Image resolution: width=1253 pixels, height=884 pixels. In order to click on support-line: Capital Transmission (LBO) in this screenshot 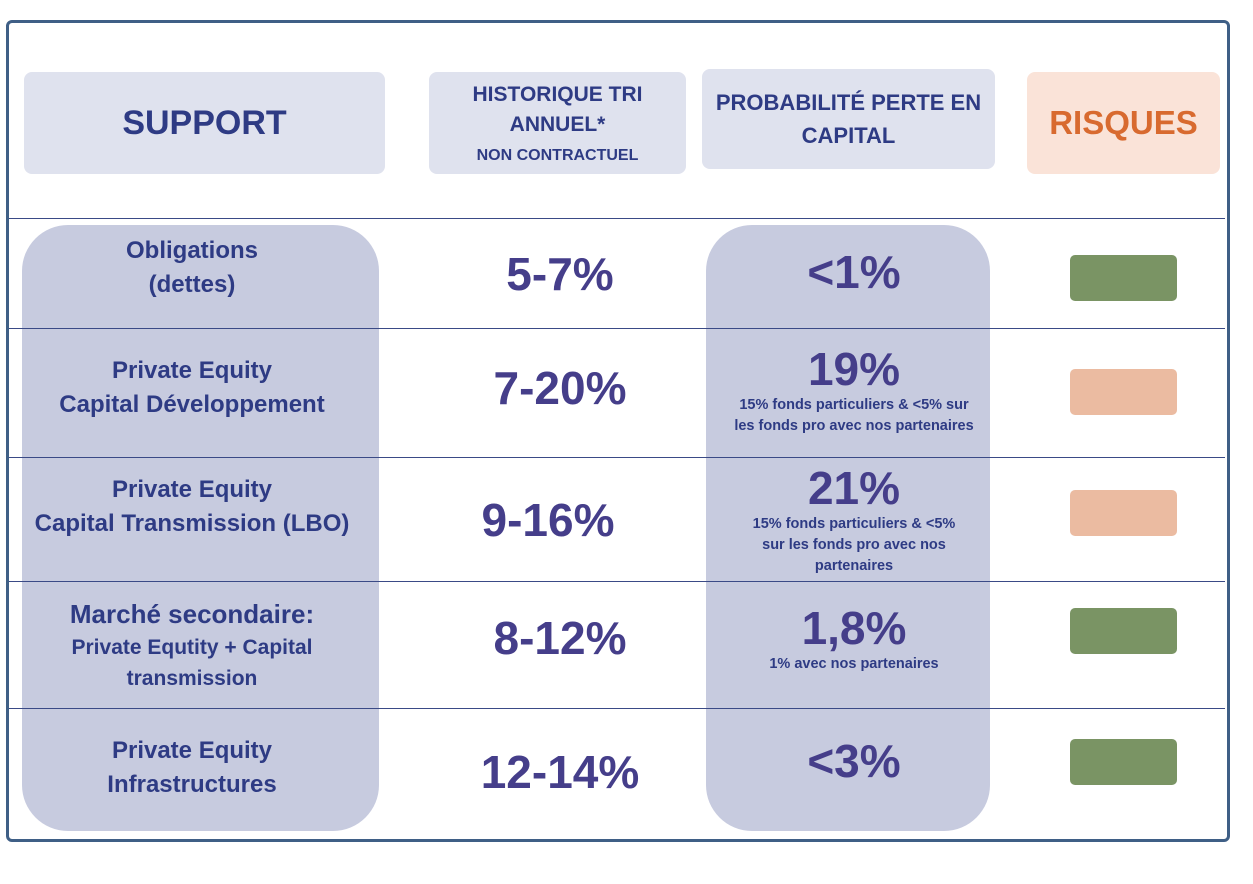, I will do `click(192, 523)`.